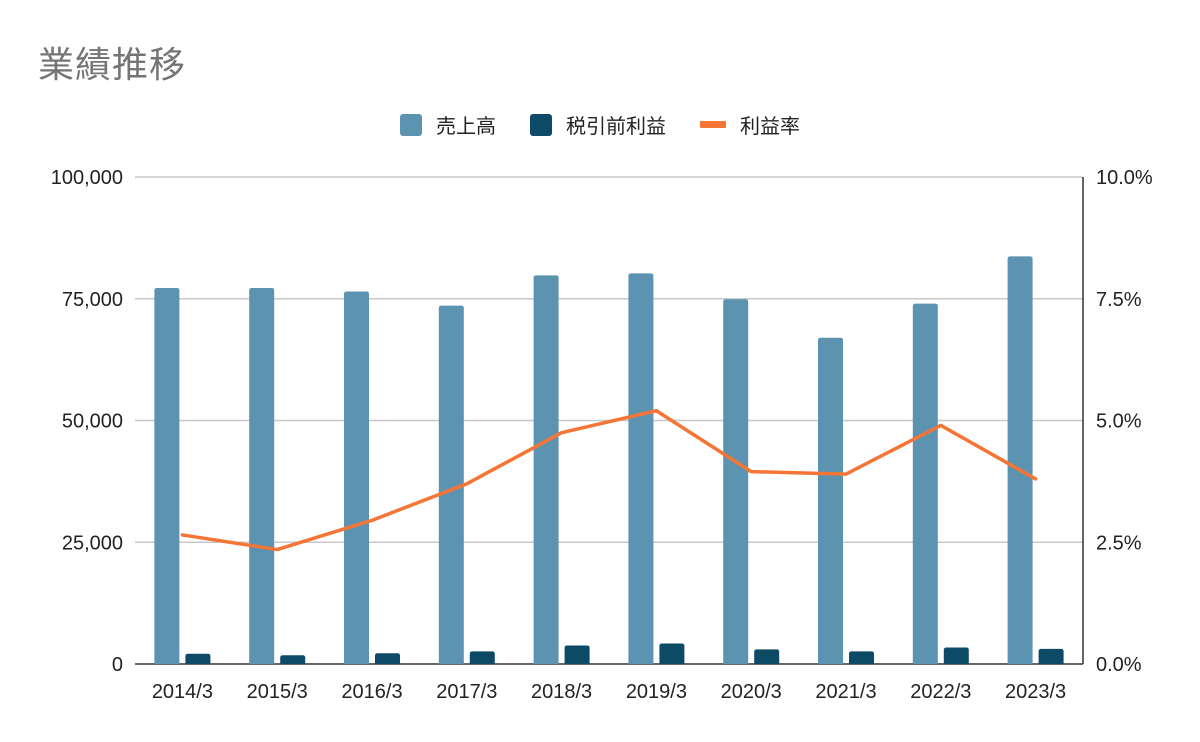  Describe the element at coordinates (940, 692) in the screenshot. I see `x-tick-label: 2022/3` at that location.